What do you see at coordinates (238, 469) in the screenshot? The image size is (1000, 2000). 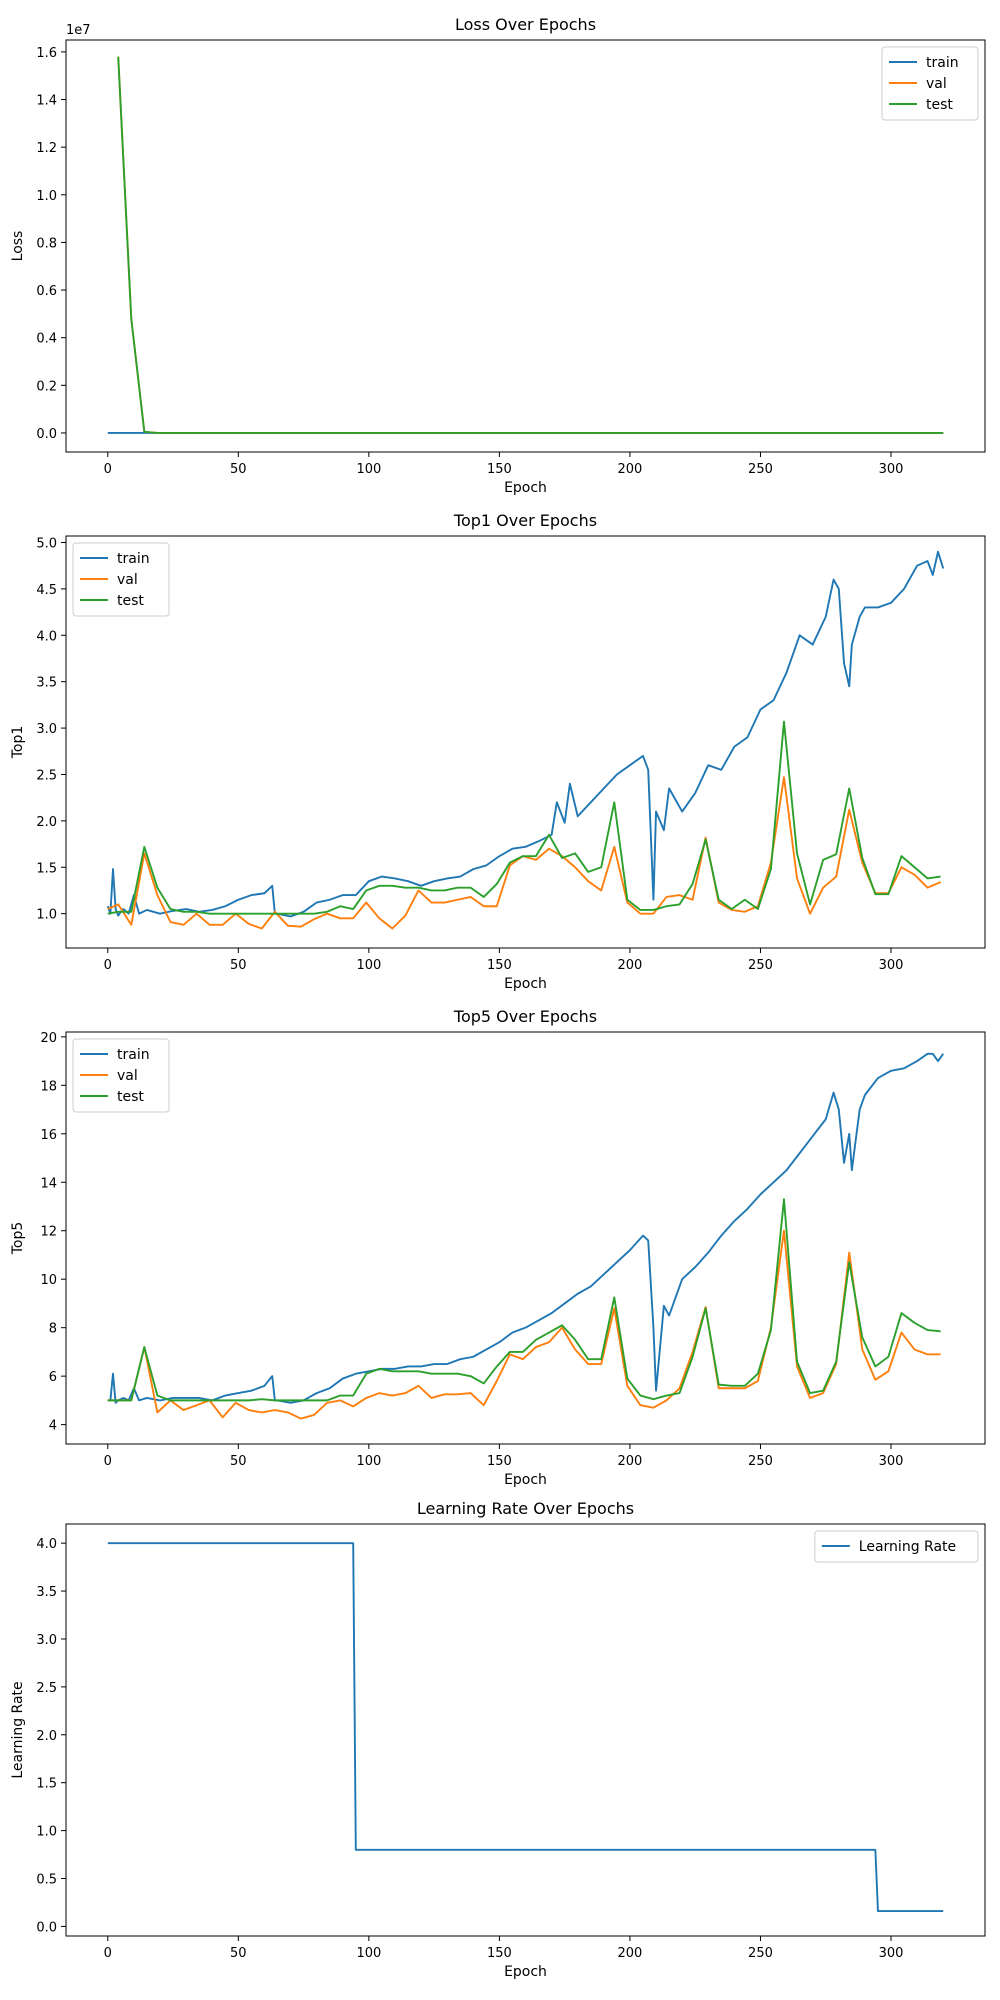 I see `x-tick-label: 50` at bounding box center [238, 469].